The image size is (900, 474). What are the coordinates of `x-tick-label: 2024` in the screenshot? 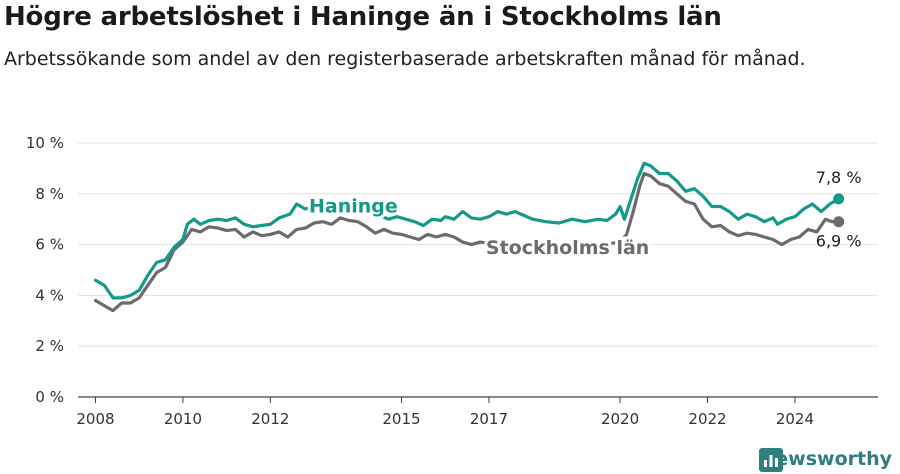 It's located at (795, 419).